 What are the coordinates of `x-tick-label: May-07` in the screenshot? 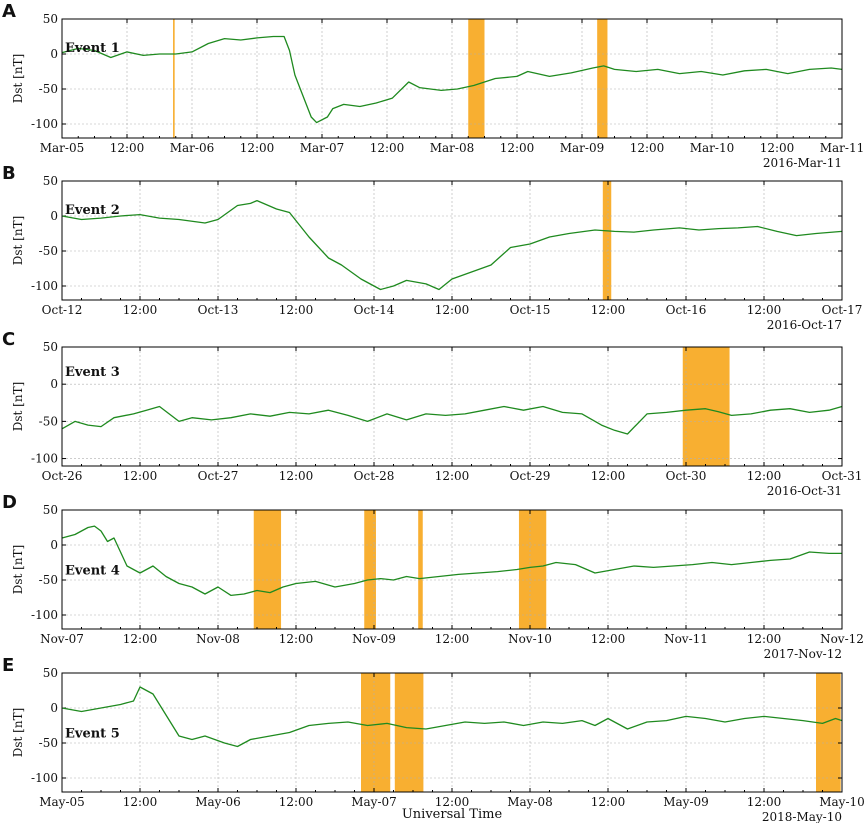 It's located at (374, 802).